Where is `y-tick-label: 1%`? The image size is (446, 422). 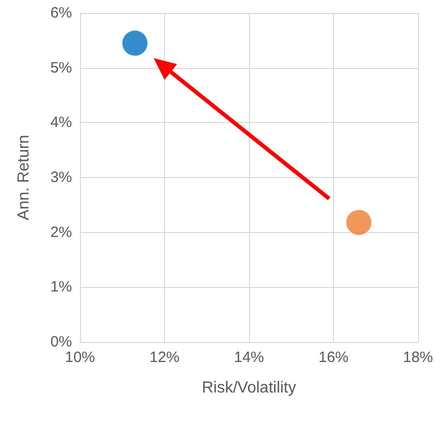
y-tick-label: 1% is located at coordinates (61, 287).